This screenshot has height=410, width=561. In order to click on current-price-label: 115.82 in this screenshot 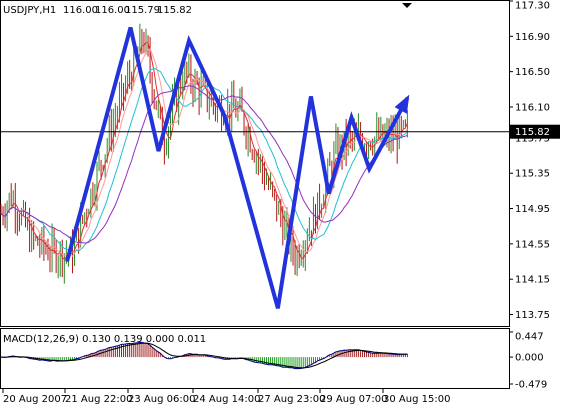, I will do `click(532, 132)`.